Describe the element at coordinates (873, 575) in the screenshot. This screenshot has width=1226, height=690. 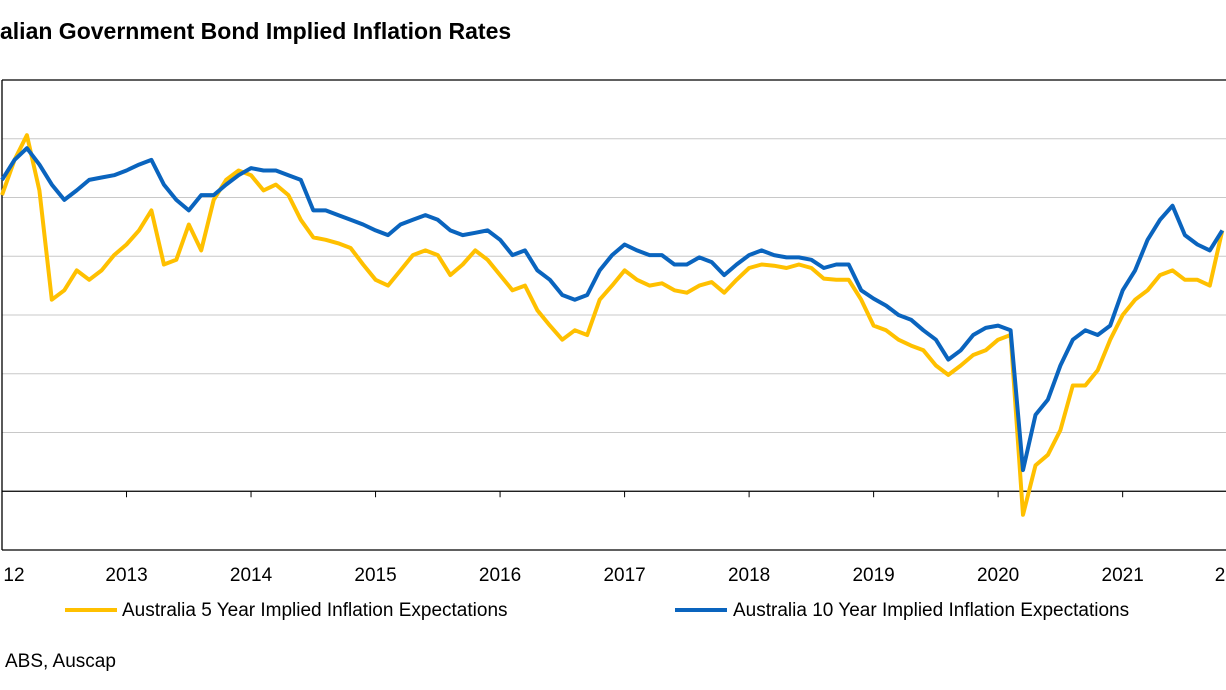
I see `x-tick-label: 2019` at that location.